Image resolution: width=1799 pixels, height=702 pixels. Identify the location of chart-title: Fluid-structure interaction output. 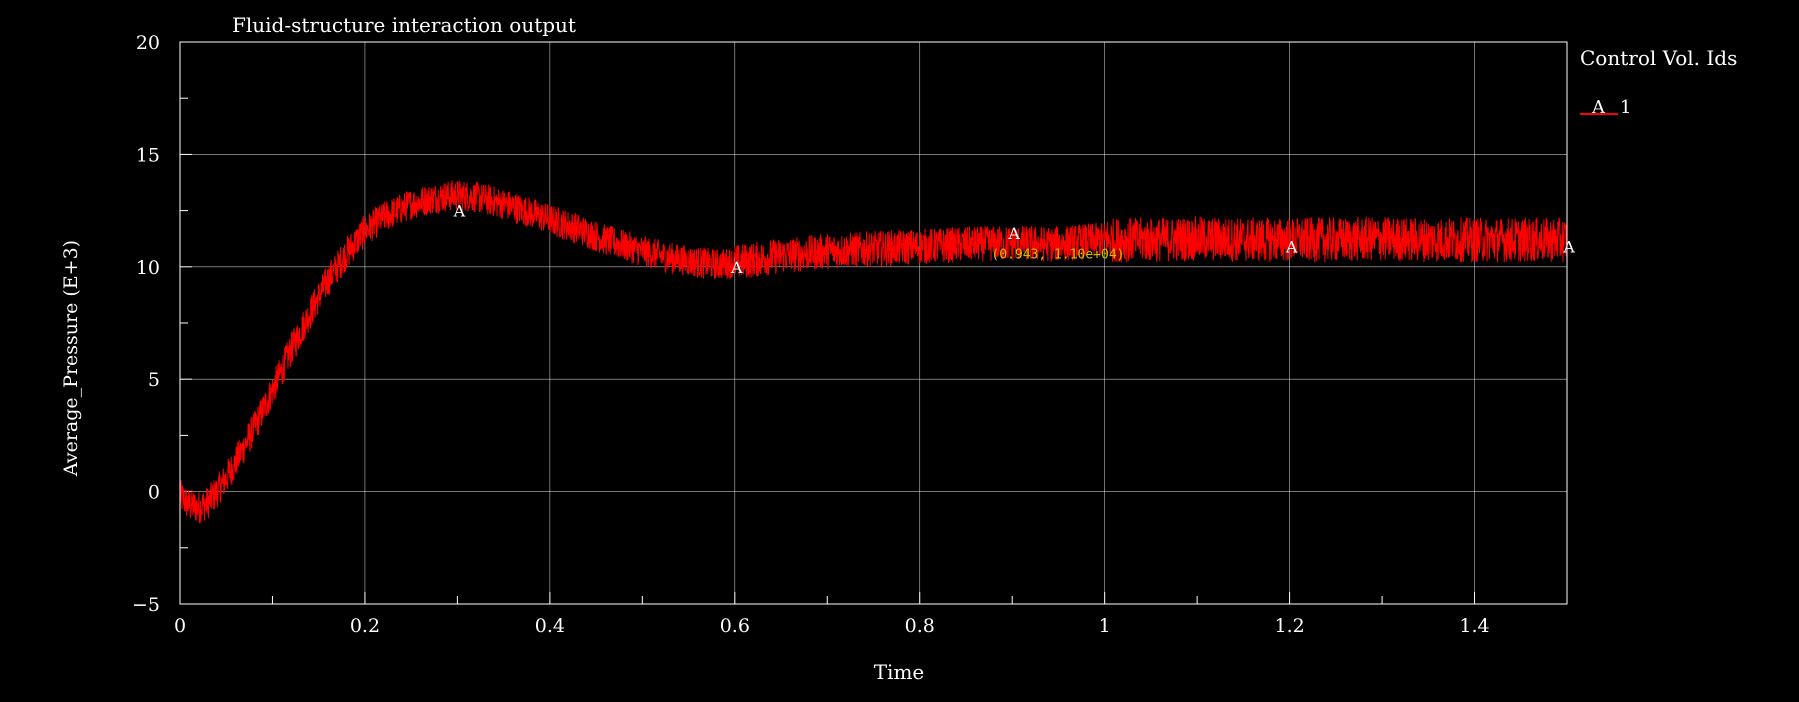
(404, 25).